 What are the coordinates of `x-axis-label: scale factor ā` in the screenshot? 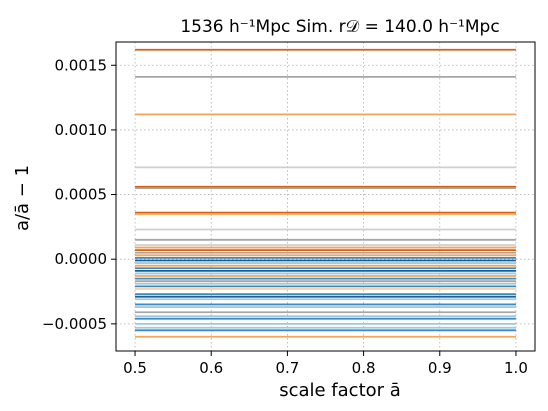 It's located at (340, 390).